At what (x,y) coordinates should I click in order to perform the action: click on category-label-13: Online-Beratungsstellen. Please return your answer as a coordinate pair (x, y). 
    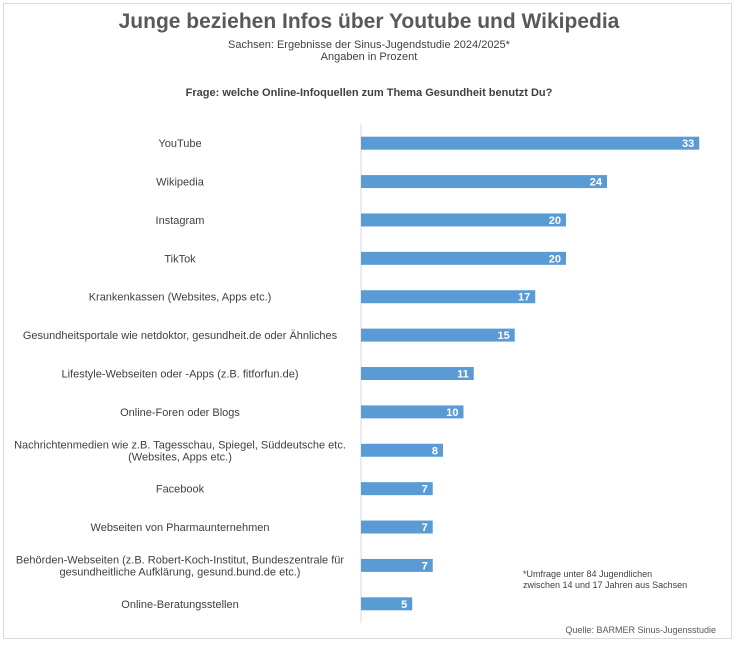
    Looking at the image, I should click on (179, 605).